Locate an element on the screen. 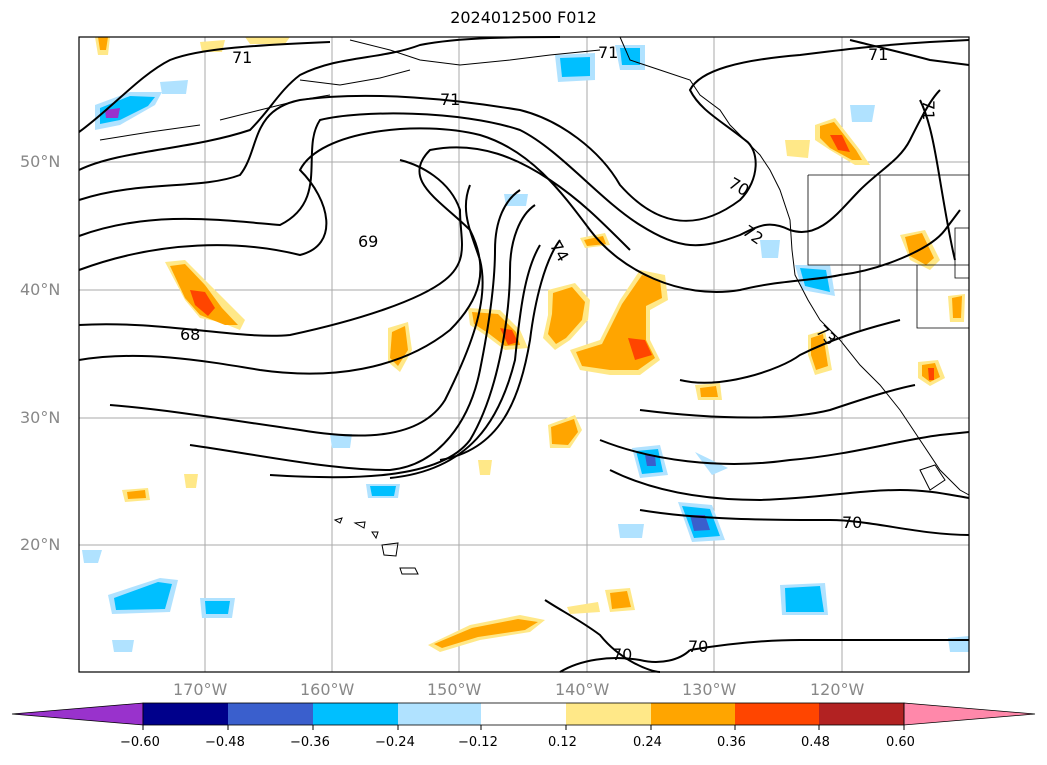 The image size is (1047, 765). contour-label: 68 is located at coordinates (190, 334).